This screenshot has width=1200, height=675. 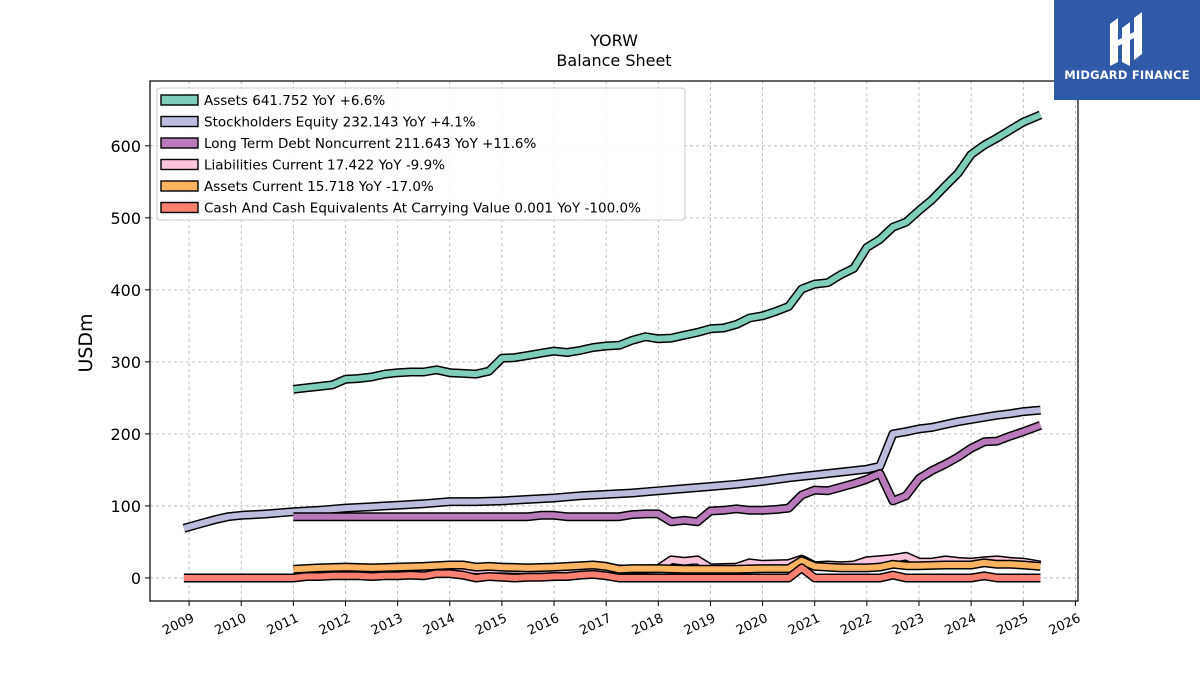 I want to click on x-tick-label: 2025, so click(x=1013, y=625).